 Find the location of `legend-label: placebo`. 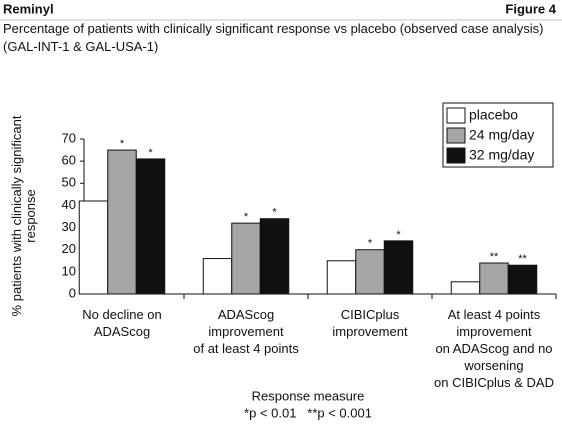

legend-label: placebo is located at coordinates (493, 115).